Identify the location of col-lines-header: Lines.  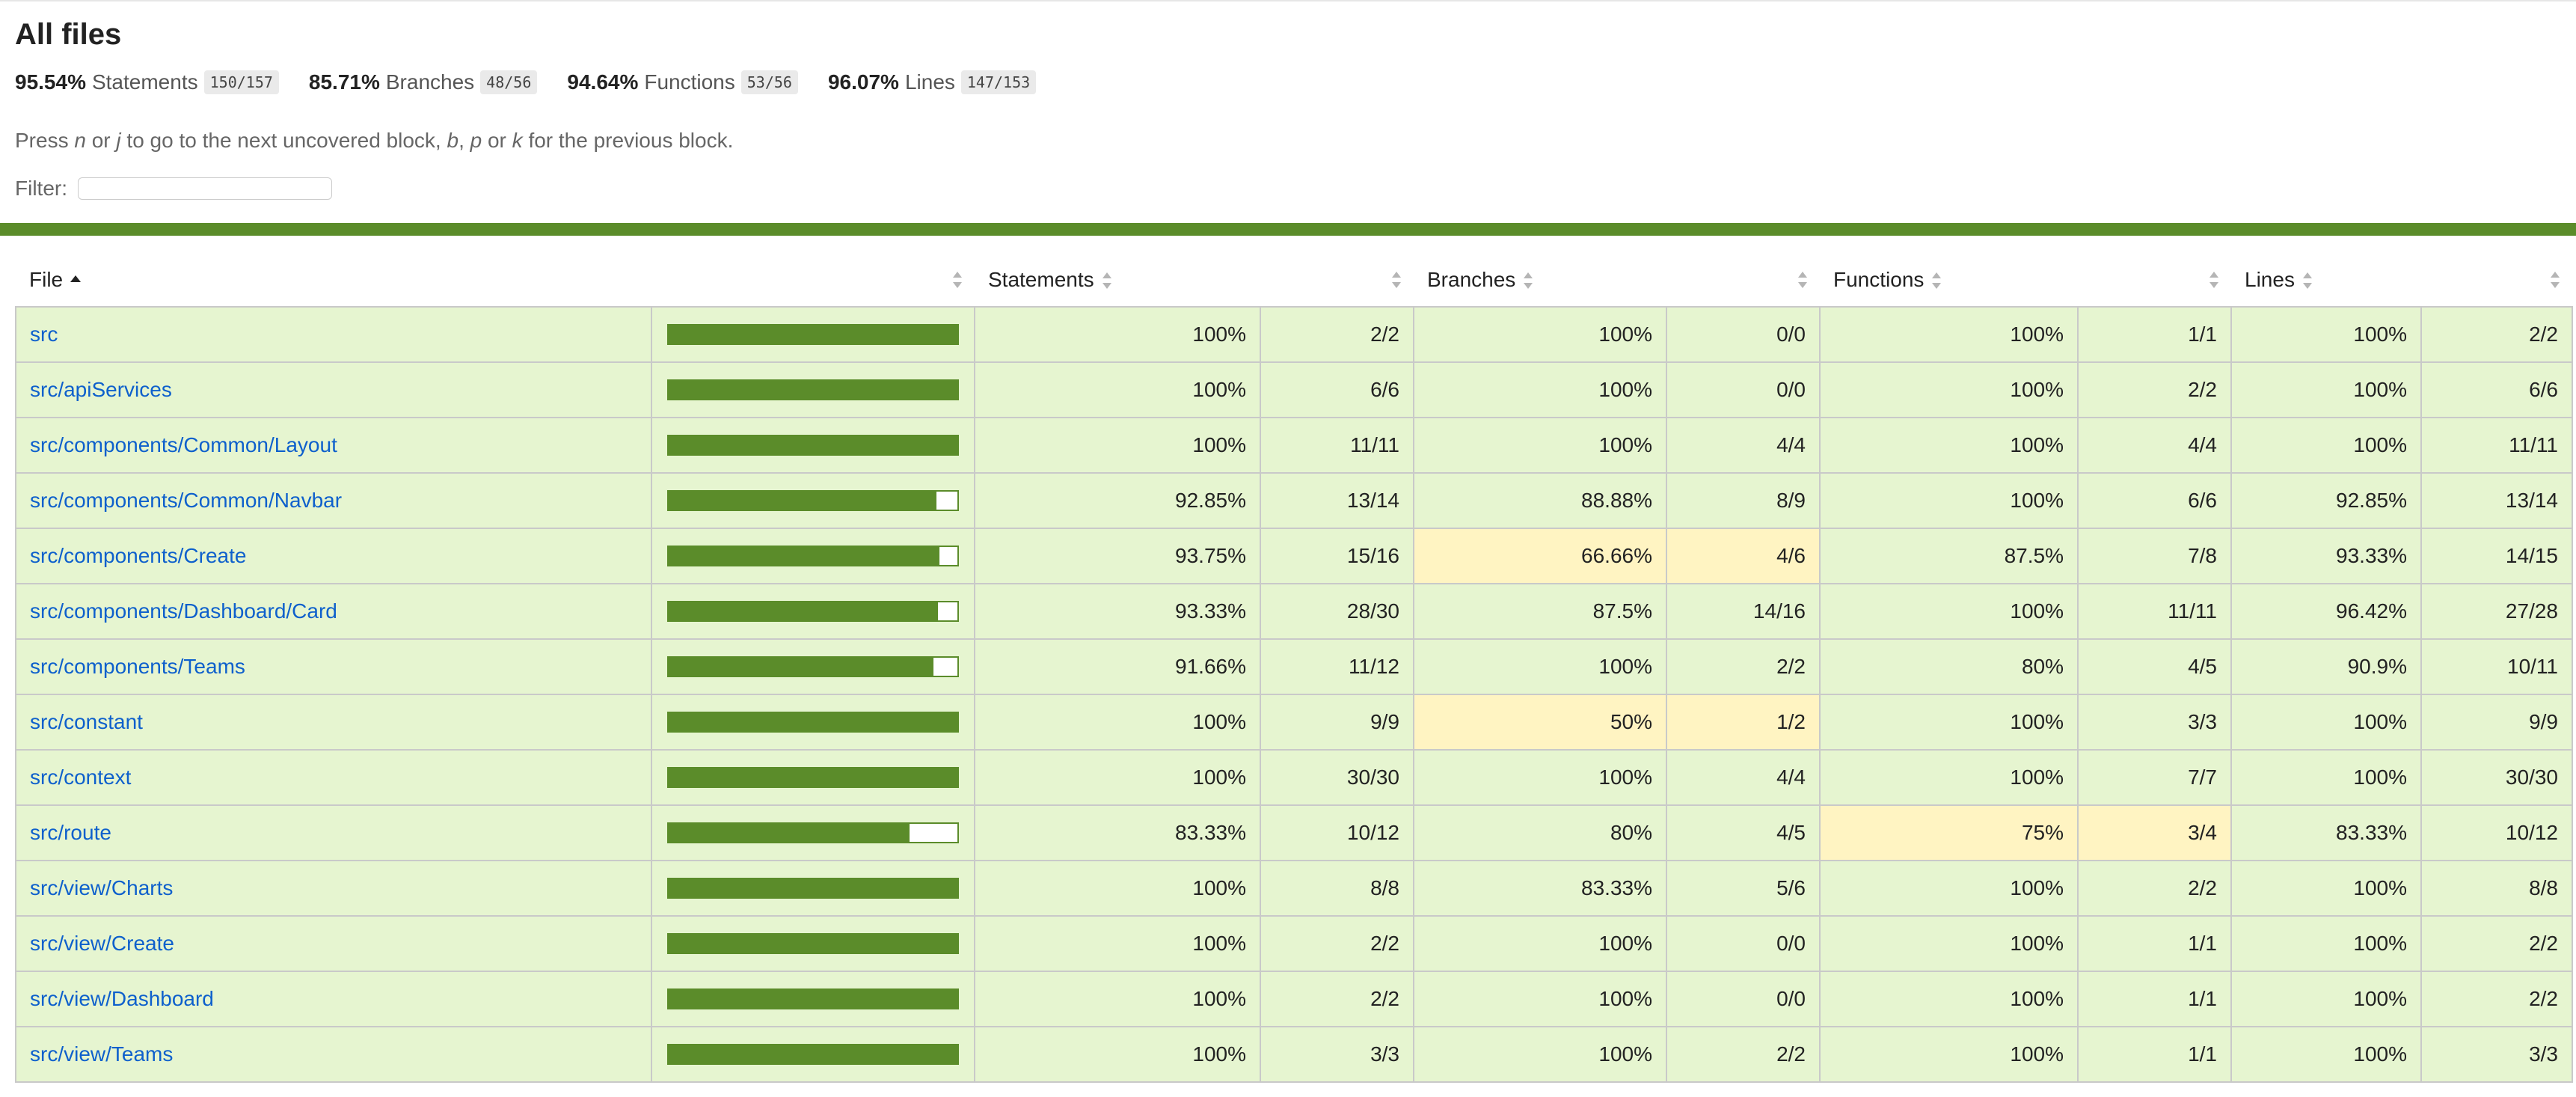
(2326, 280).